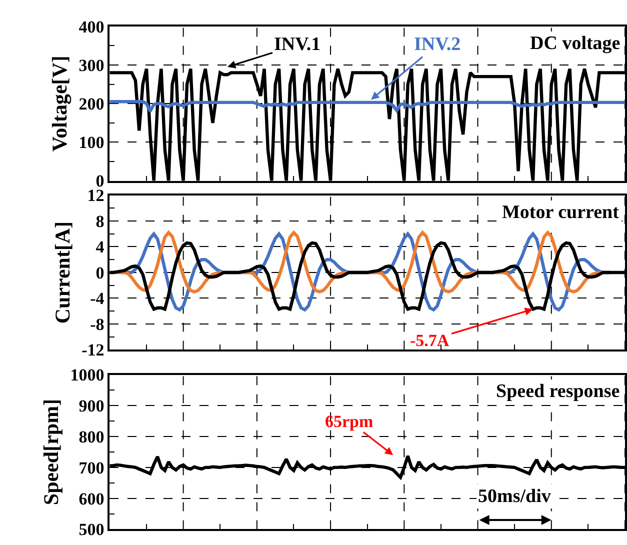  Describe the element at coordinates (100, 272) in the screenshot. I see `y-tick-label: 0` at that location.